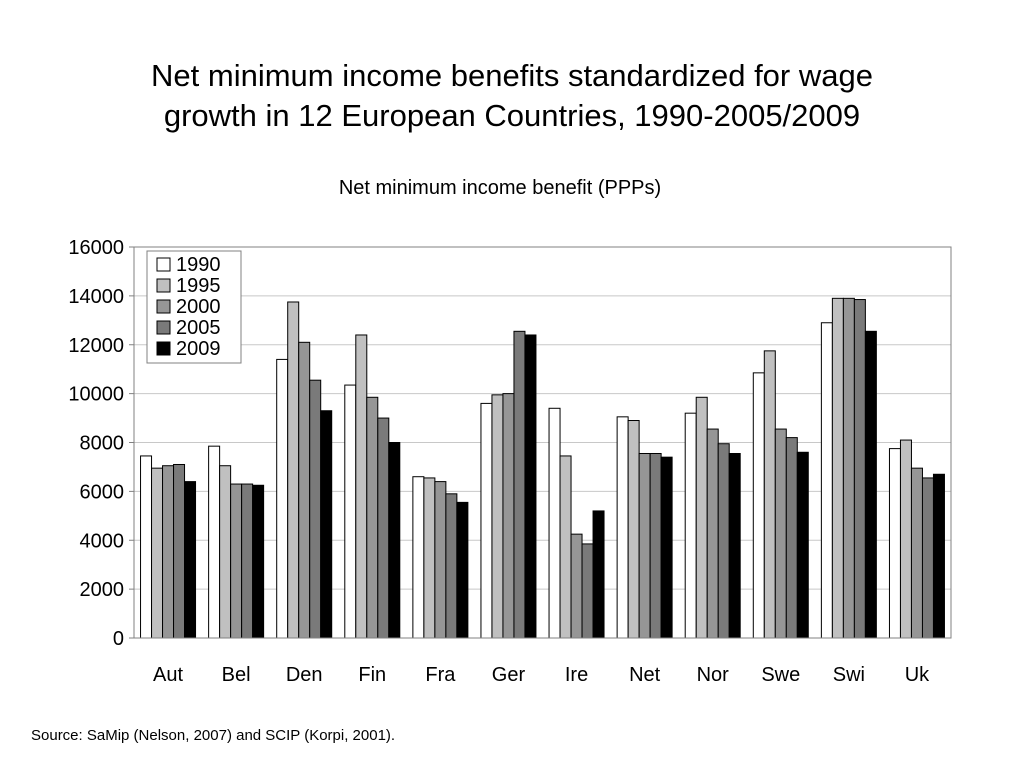 The width and height of the screenshot is (1024, 768). What do you see at coordinates (541, 675) in the screenshot?
I see `x-axis: Aut Bel Den Fin Fra Ger Ire Net Nor Swe Swi Uk` at bounding box center [541, 675].